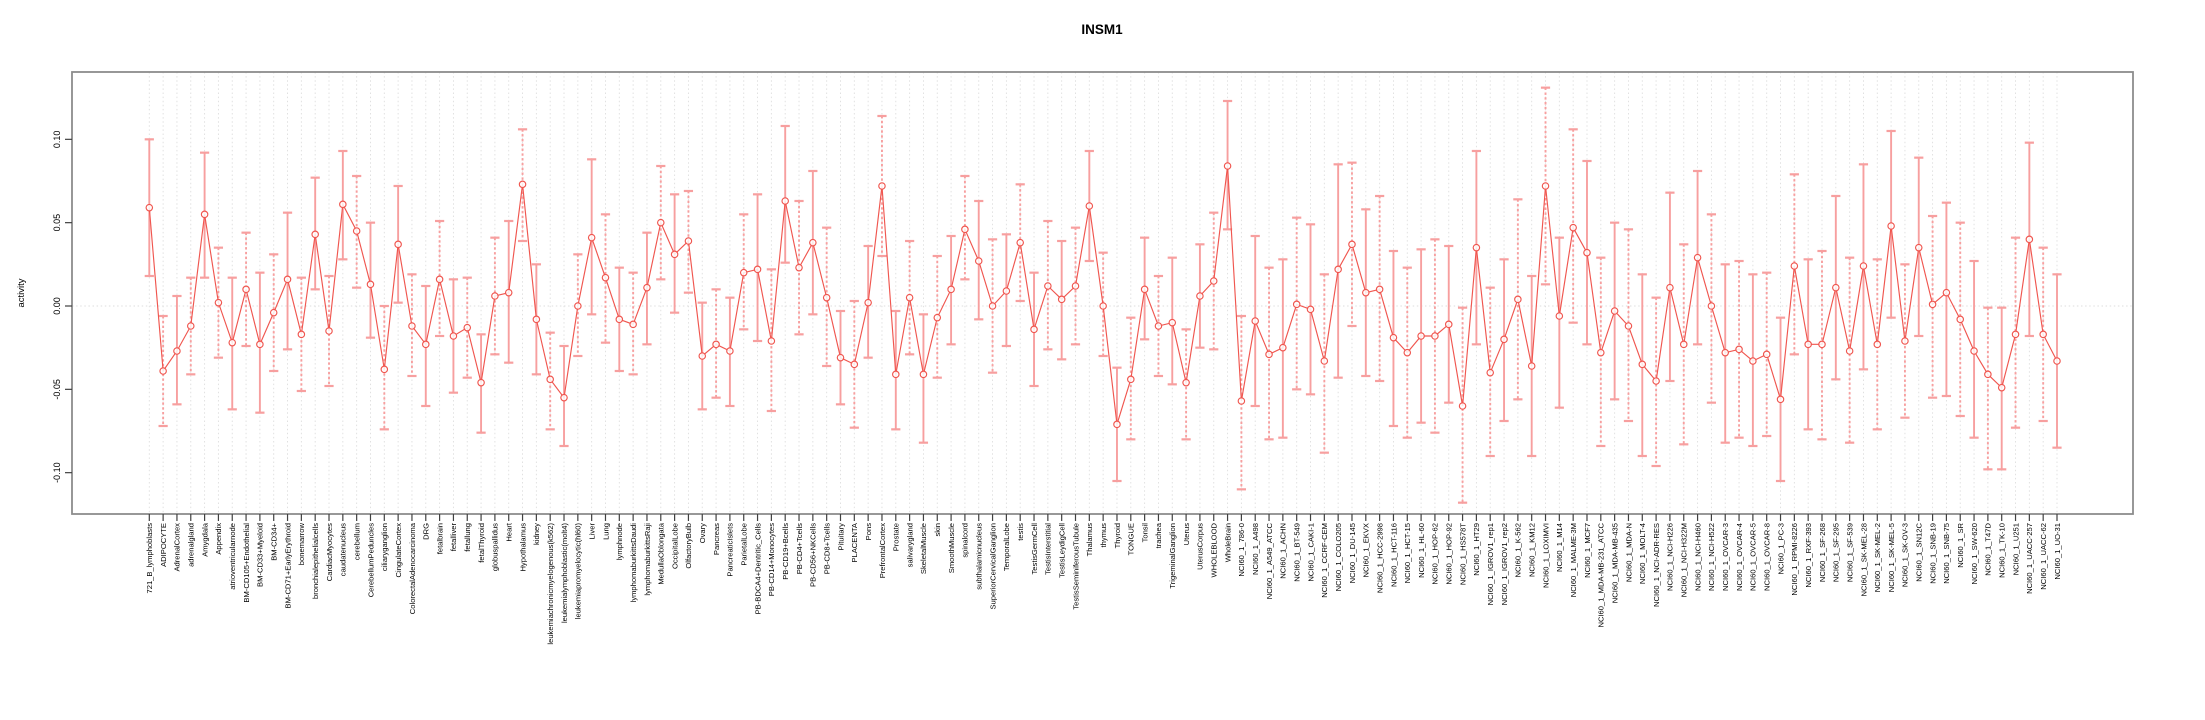 The height and width of the screenshot is (720, 2205). I want to click on x-tick-label: BM-CD105+Endothelial, so click(246, 563).